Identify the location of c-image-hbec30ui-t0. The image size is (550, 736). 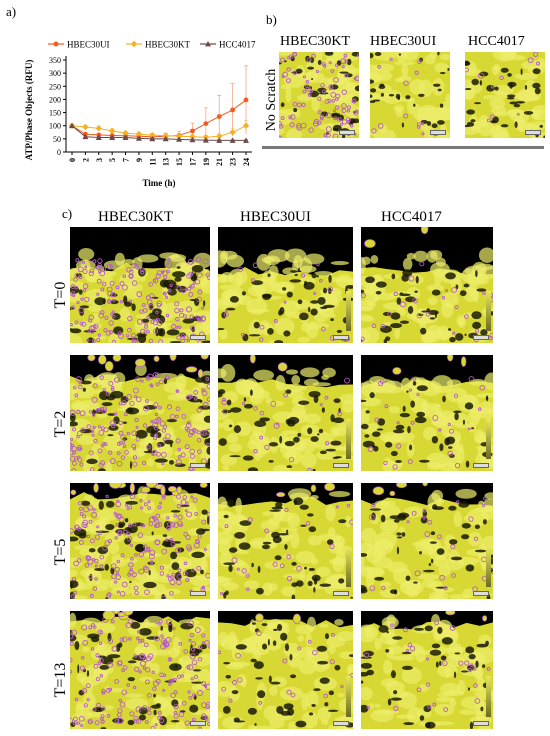
(285, 285).